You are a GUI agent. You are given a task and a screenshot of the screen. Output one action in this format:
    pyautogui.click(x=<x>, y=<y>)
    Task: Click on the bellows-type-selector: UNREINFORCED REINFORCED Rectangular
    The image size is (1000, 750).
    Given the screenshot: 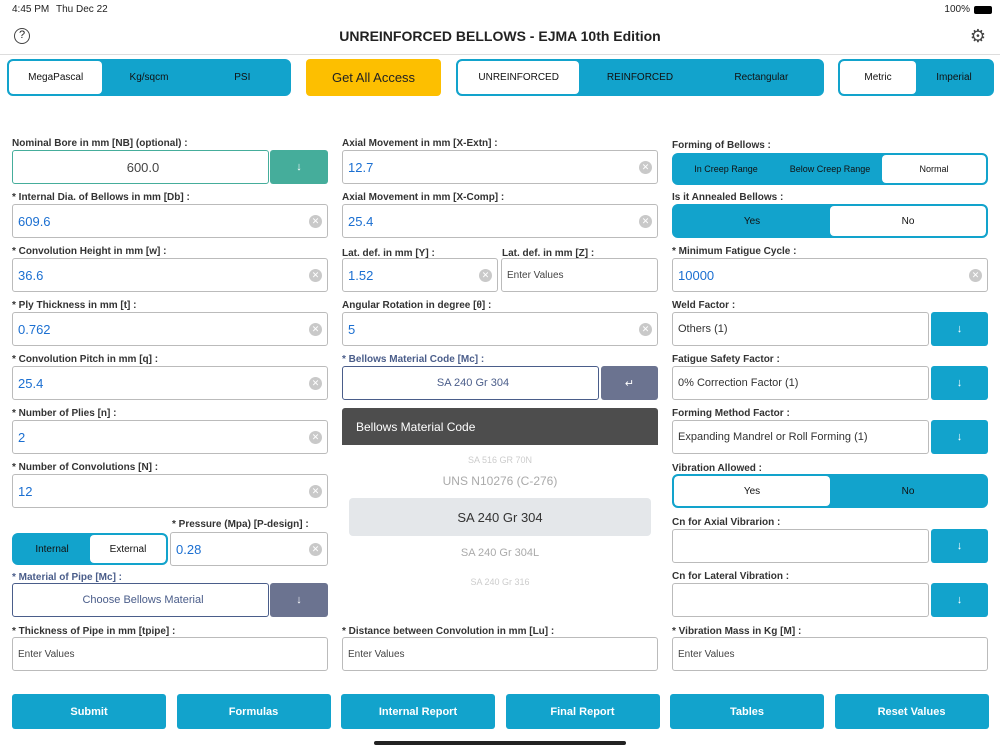 What is the action you would take?
    pyautogui.click(x=640, y=77)
    